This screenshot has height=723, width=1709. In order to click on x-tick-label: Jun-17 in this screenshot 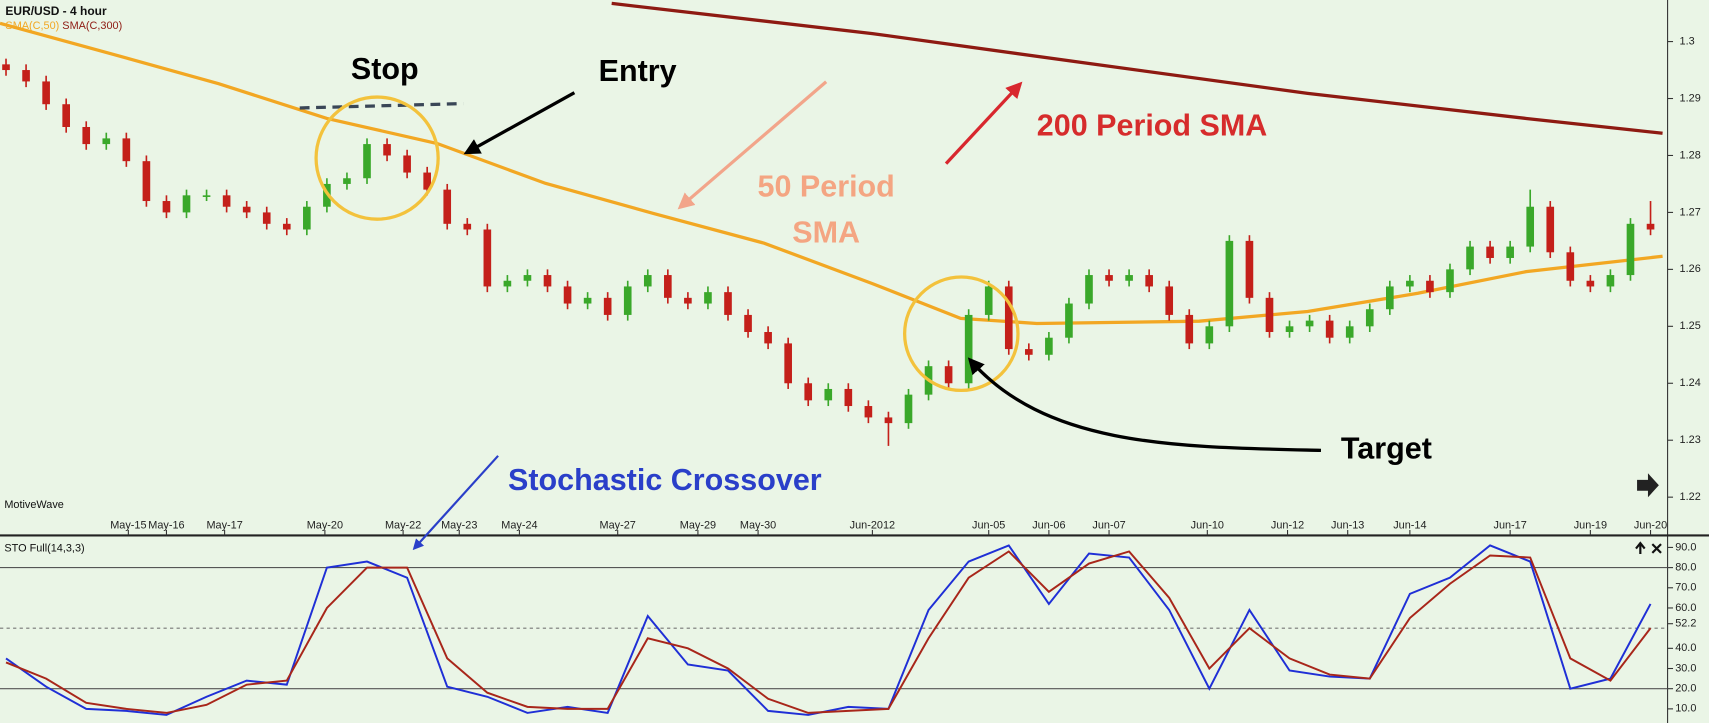, I will do `click(1509, 525)`.